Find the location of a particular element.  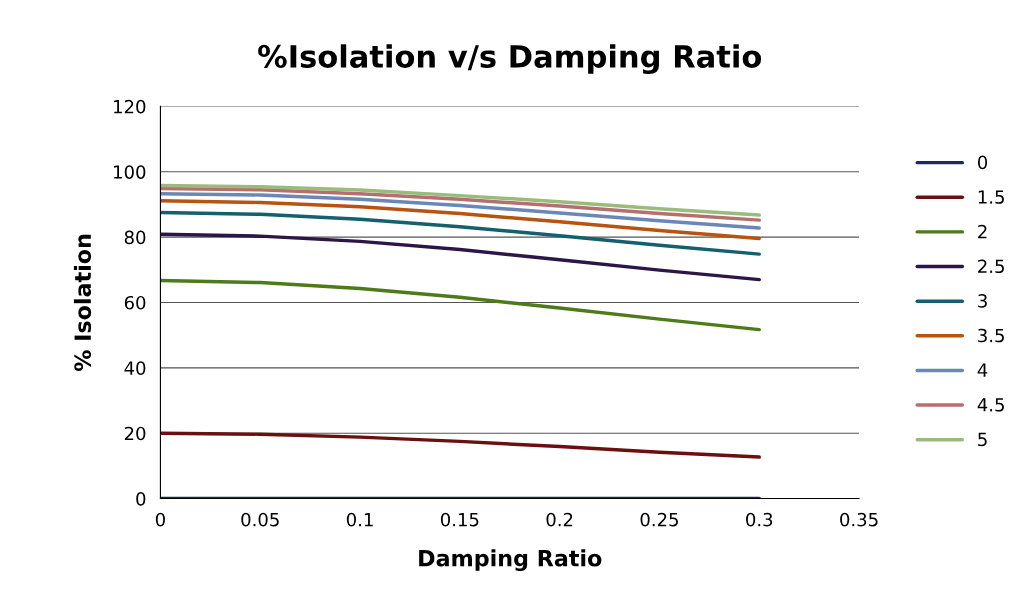

legend-label: 0 is located at coordinates (982, 162).